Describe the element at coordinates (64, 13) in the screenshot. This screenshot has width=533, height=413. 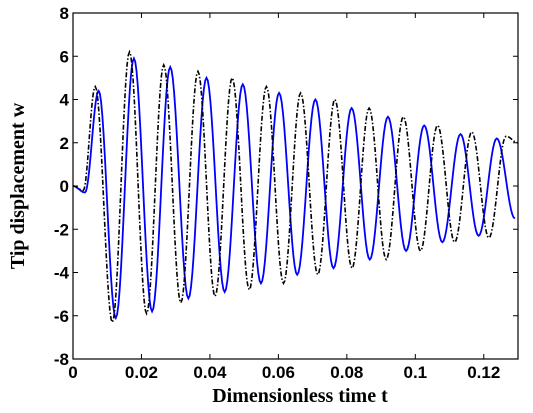
I see `y-tick-label: 8` at that location.